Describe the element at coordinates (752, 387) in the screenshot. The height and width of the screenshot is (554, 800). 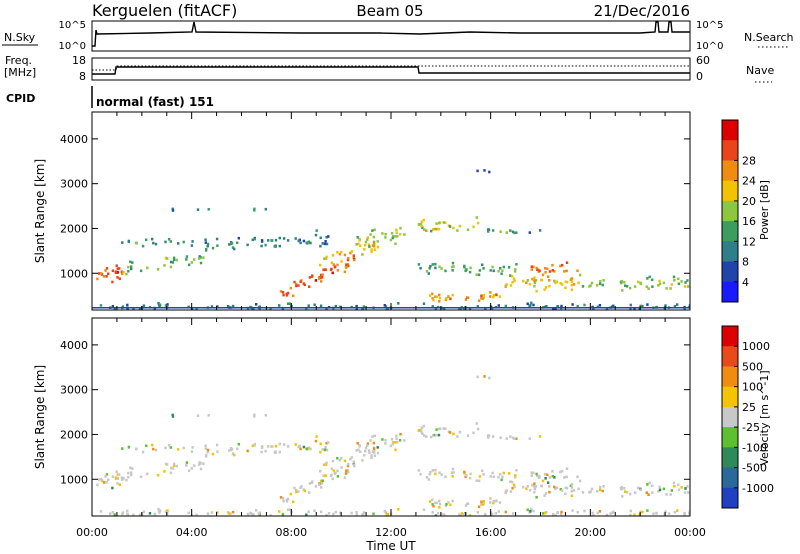
I see `velocity-colorbar-tick: 100` at that location.